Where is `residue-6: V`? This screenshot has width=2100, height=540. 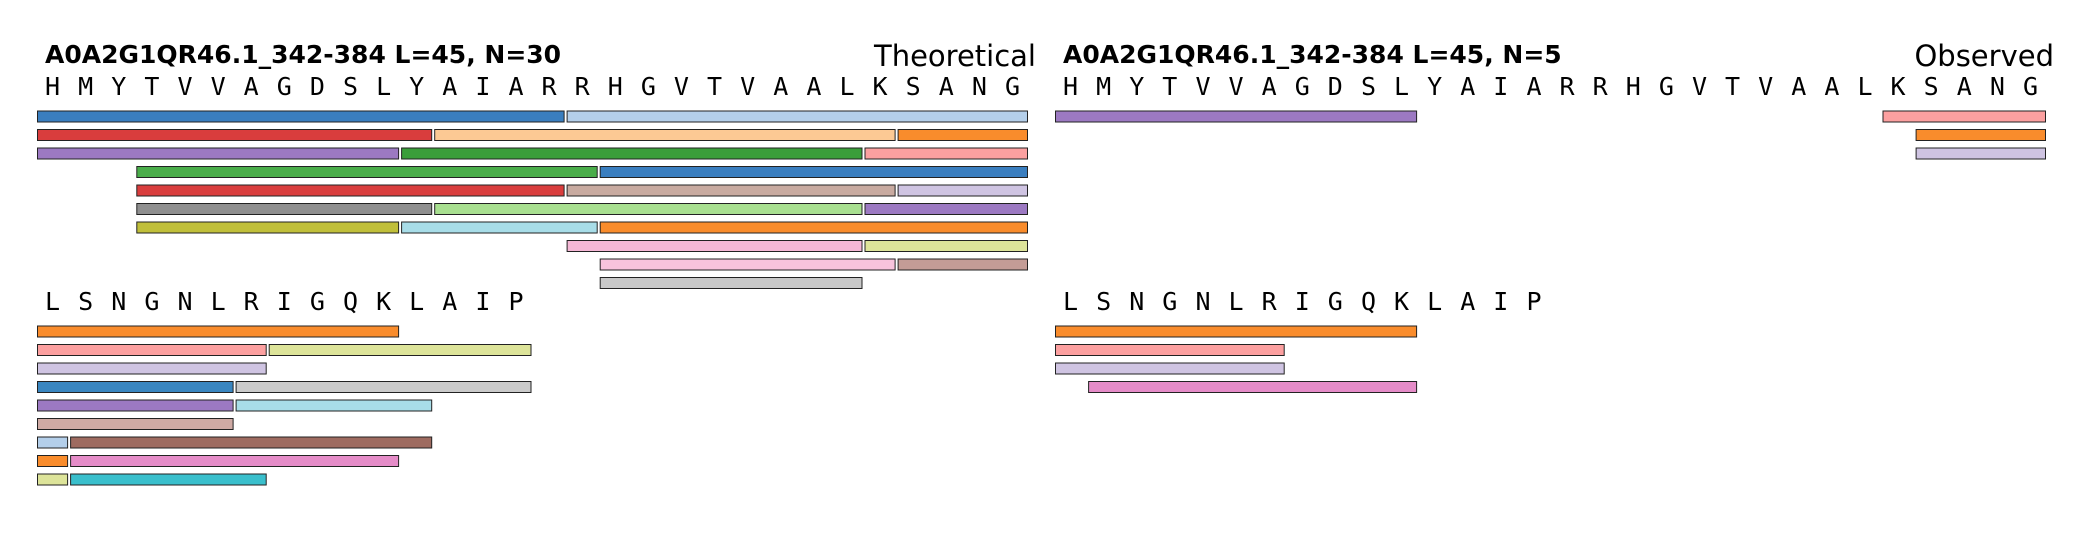 residue-6: V is located at coordinates (218, 86).